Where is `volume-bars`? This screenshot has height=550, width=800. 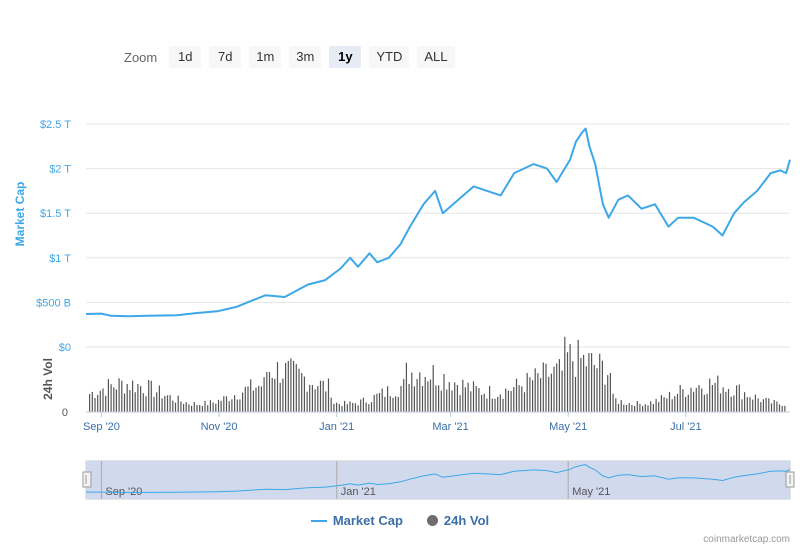 volume-bars is located at coordinates (437, 374).